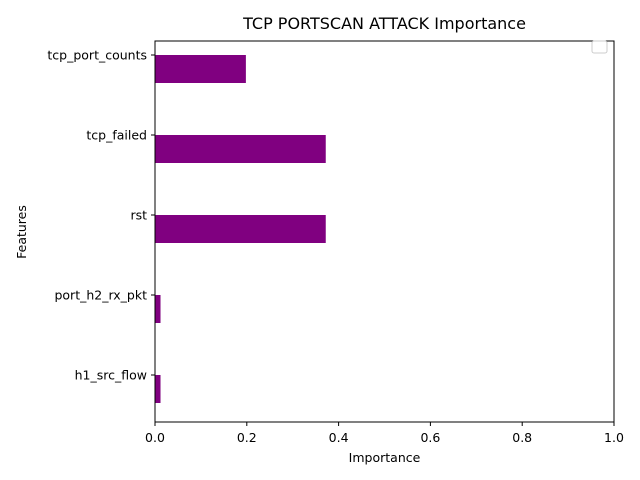 This screenshot has height=480, width=640. What do you see at coordinates (200, 69) in the screenshot?
I see `bar-tcp-port-counts` at bounding box center [200, 69].